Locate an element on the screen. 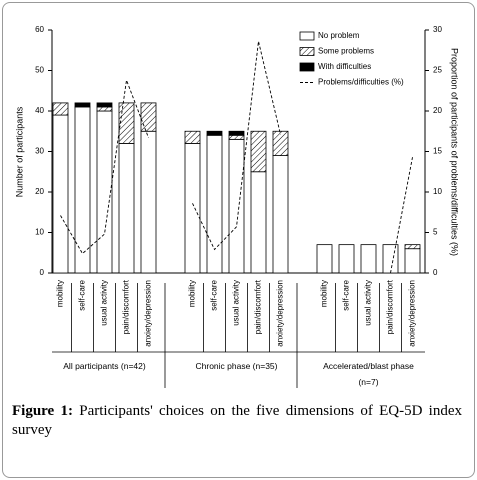 The height and width of the screenshot is (480, 477). y-tick-label: 60 is located at coordinates (39, 29).